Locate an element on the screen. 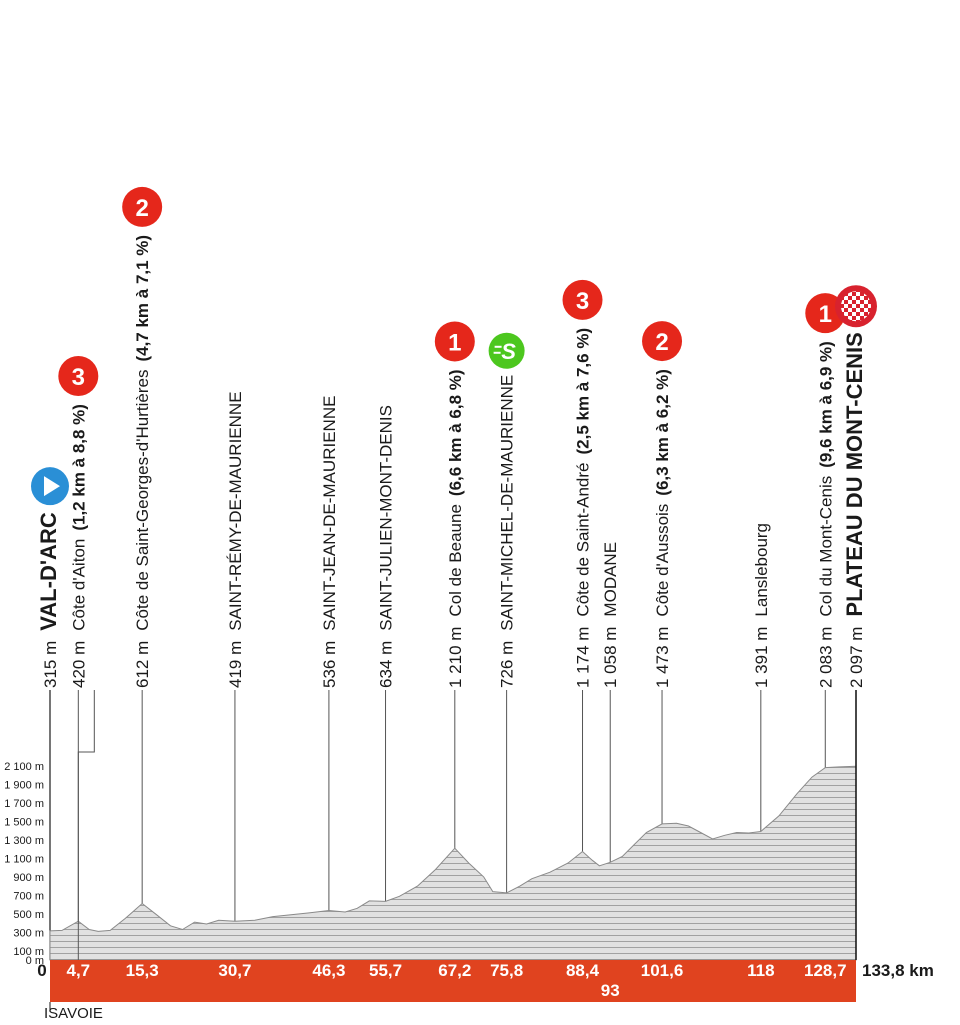  y-tick-label: 1 100 m is located at coordinates (24, 859).